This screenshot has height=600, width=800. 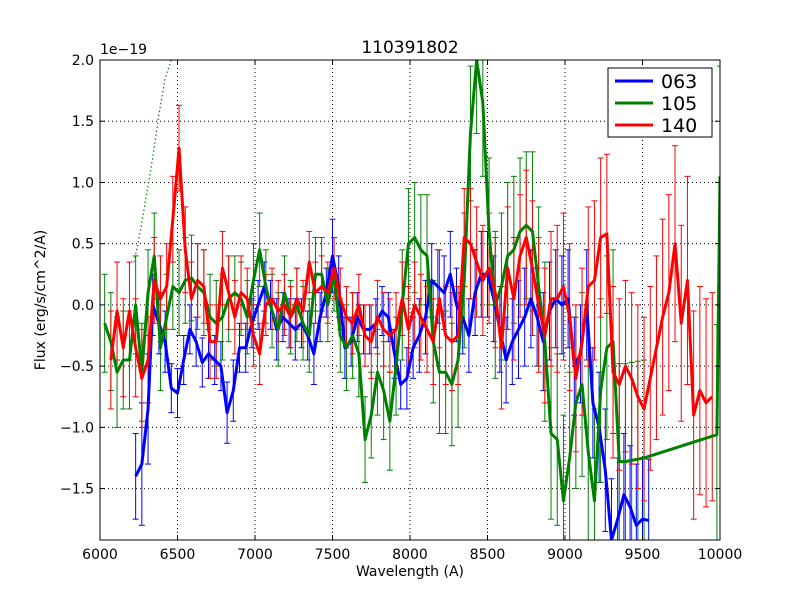 I want to click on dotted-curve-layer, so click(x=152, y=161).